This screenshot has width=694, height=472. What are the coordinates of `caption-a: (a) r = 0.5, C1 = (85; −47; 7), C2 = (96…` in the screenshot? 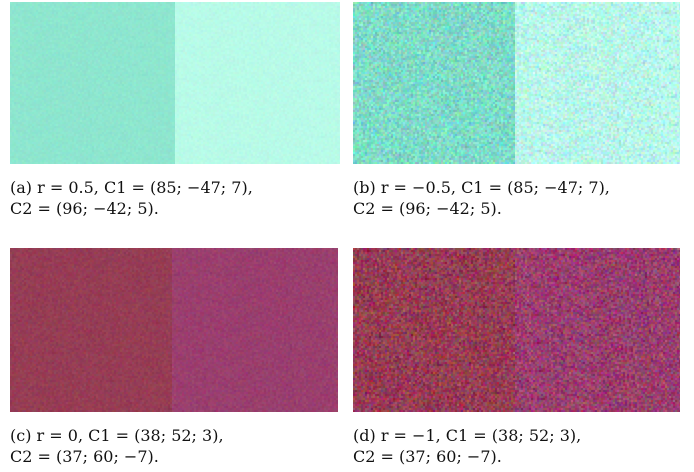 It's located at (131, 198).